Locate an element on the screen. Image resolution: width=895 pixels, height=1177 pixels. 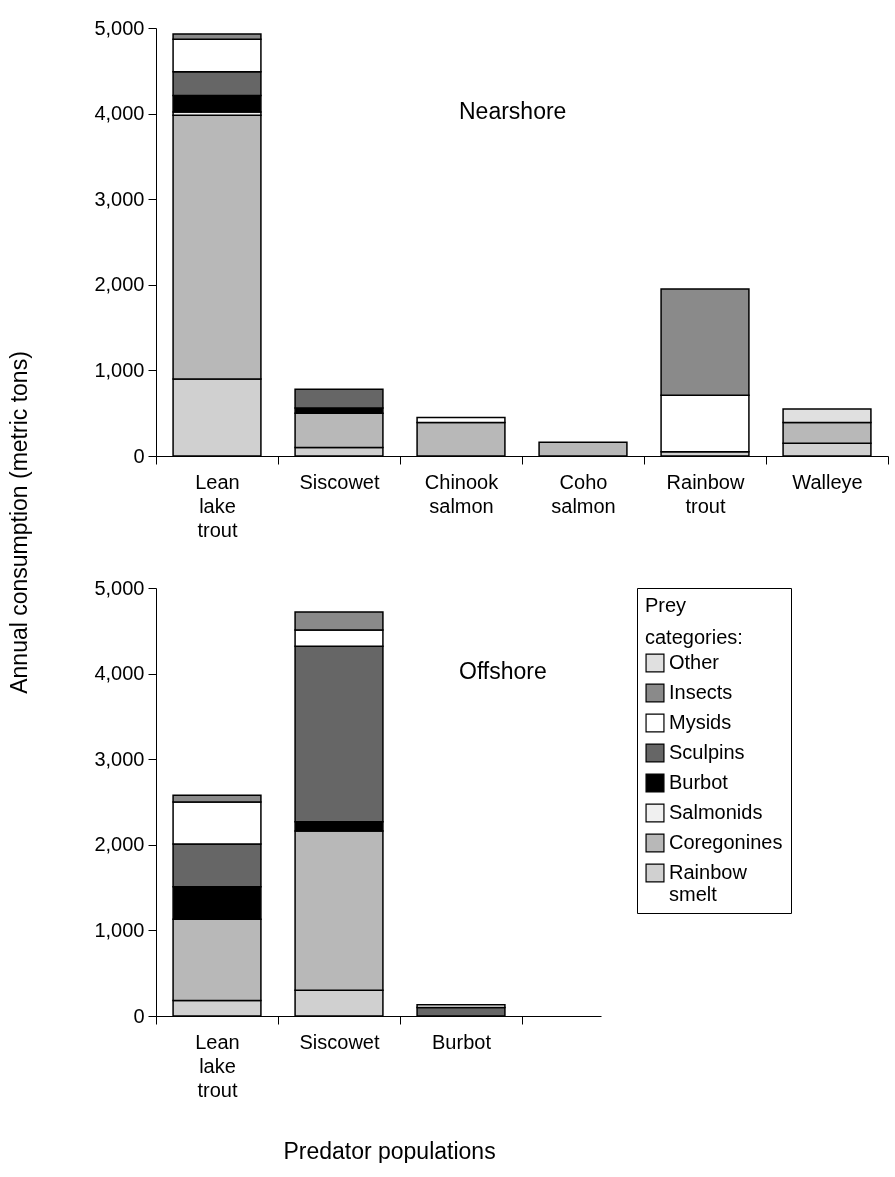
legend-label: Salmonids is located at coordinates (716, 812).